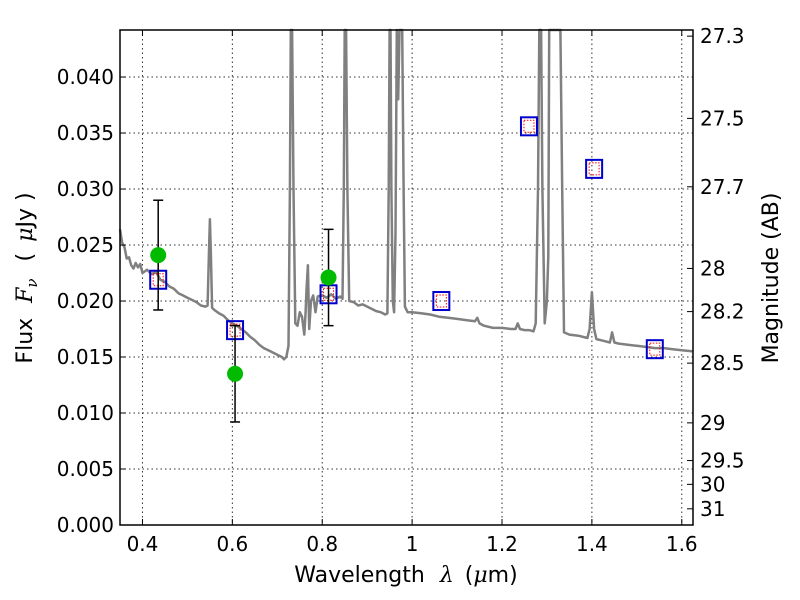  What do you see at coordinates (771, 278) in the screenshot?
I see `magnitude-axis-label: Magnitude (AB)` at bounding box center [771, 278].